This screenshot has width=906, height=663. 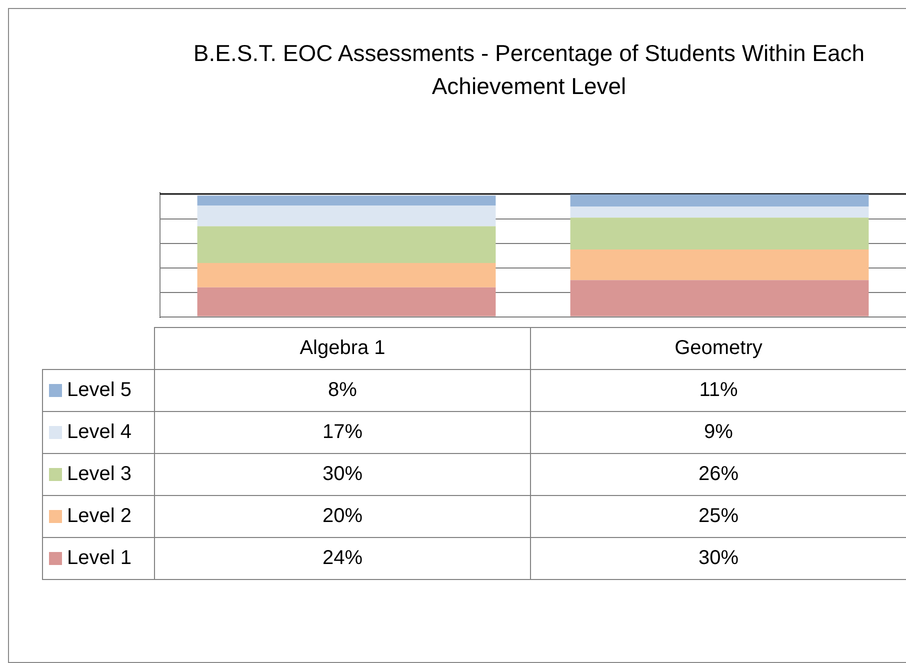 I want to click on data-label: 17%, so click(x=342, y=433).